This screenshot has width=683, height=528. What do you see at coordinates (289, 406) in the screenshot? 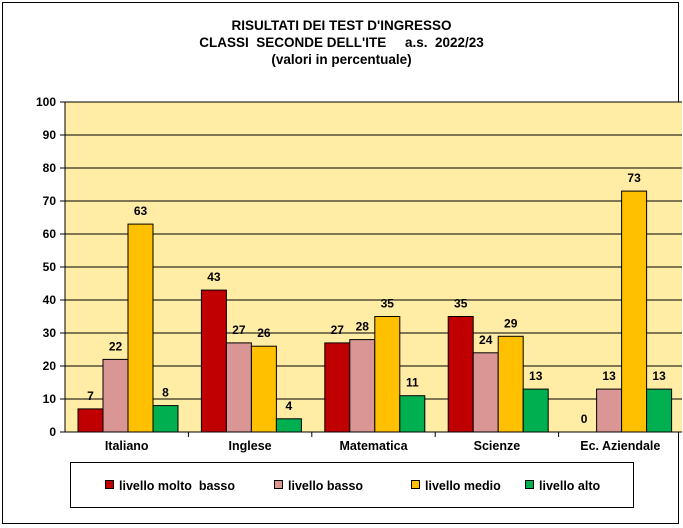
I see `data-label: 4` at bounding box center [289, 406].